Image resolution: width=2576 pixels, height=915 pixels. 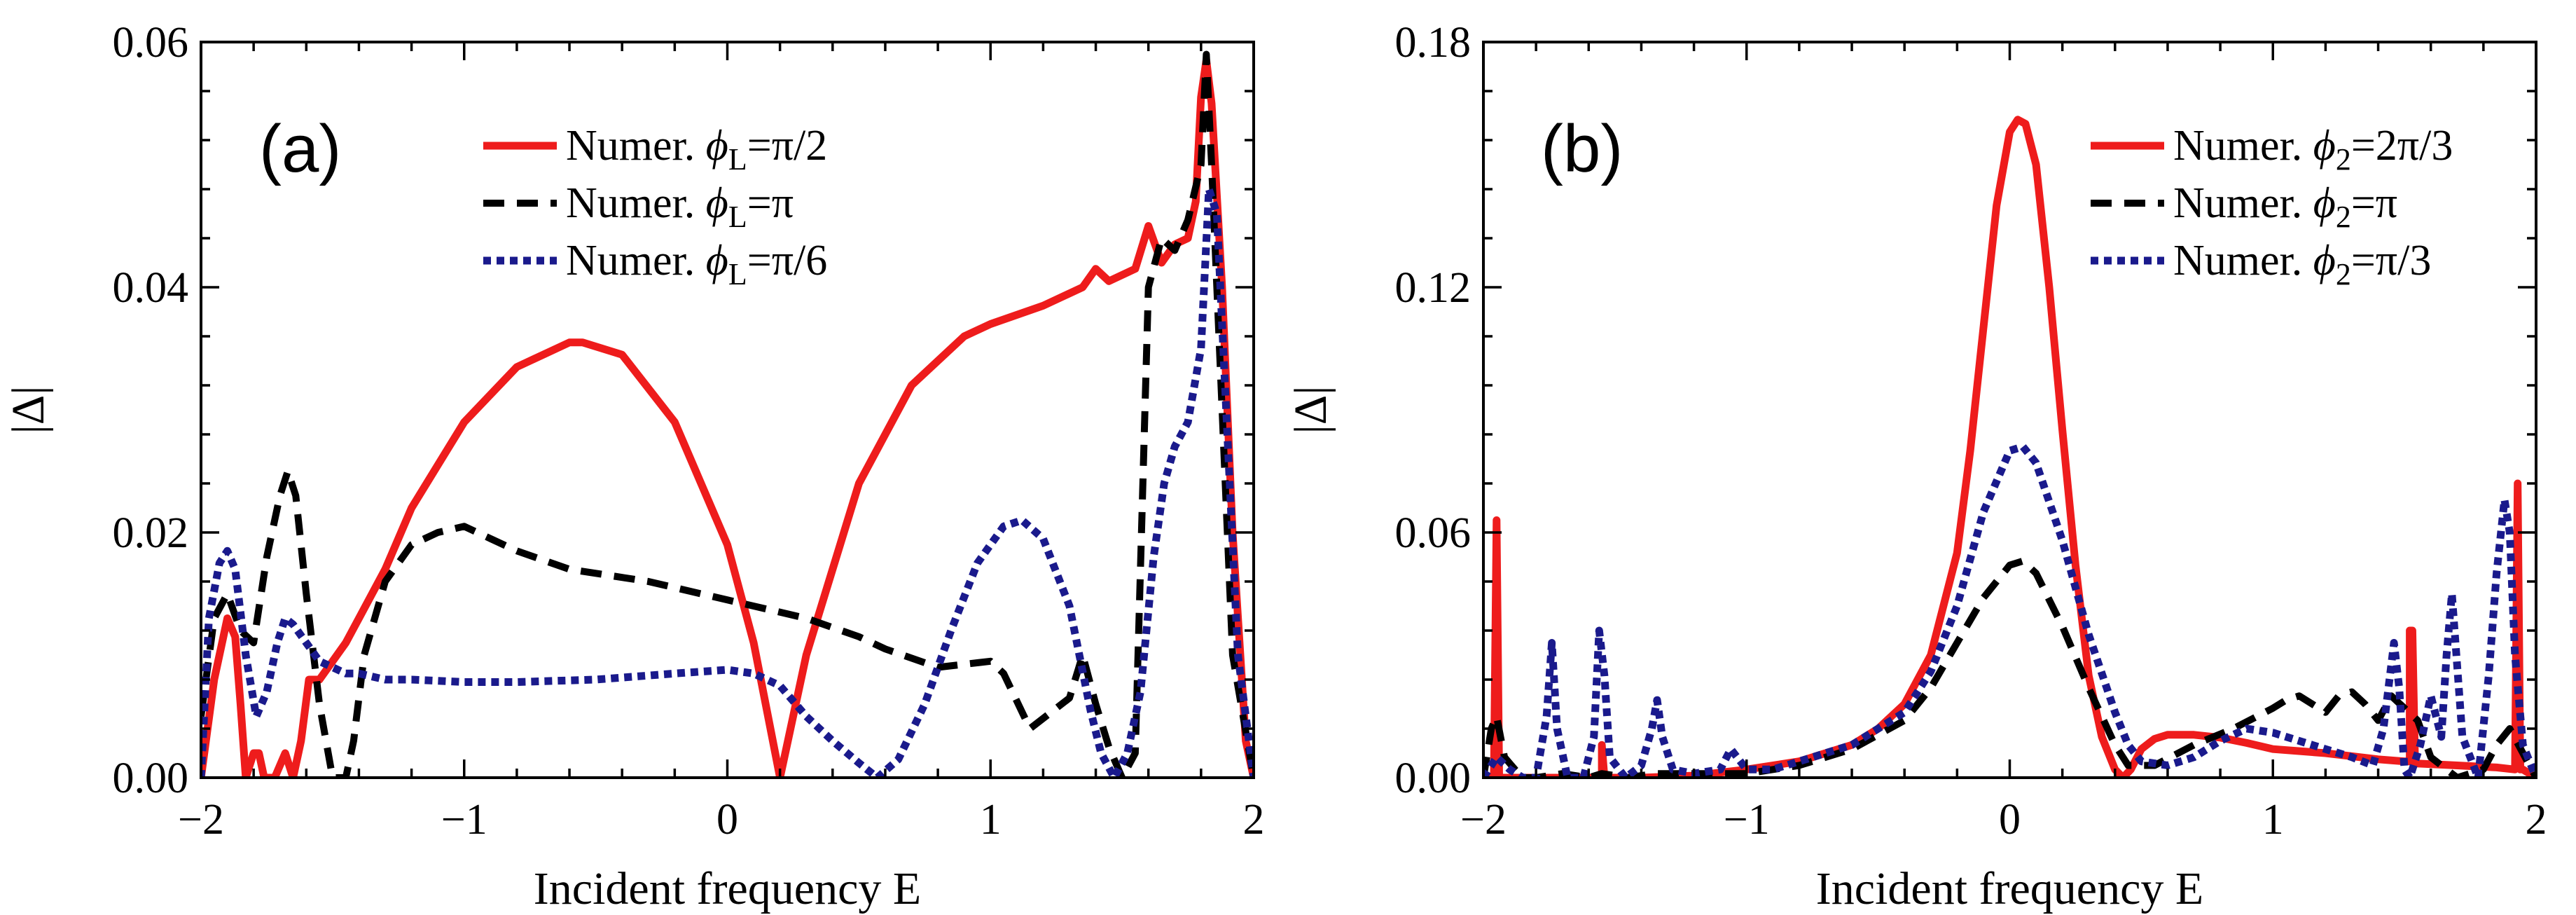 I want to click on series-line-dotted, so click(x=2010, y=610).